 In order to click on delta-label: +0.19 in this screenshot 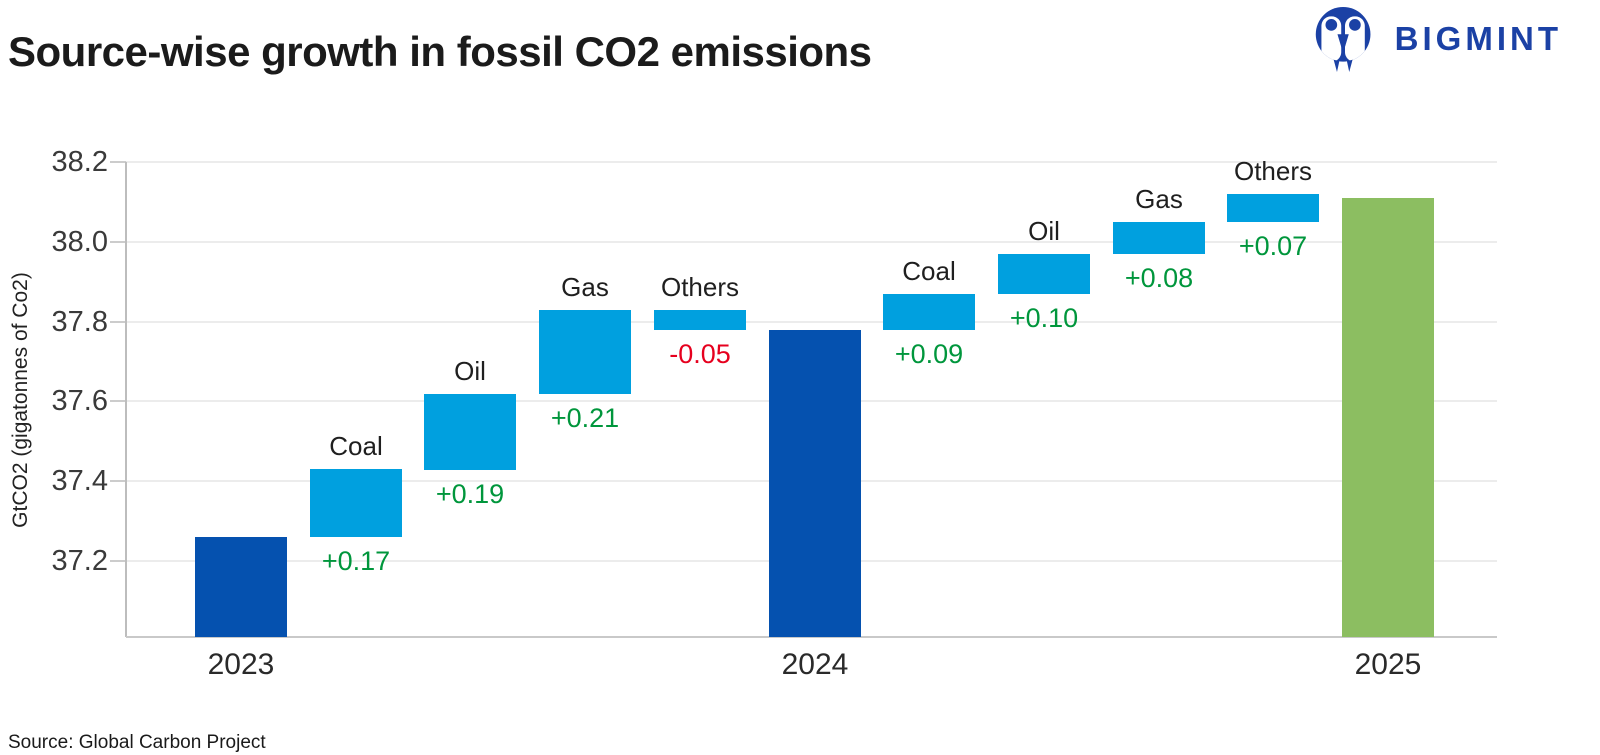, I will do `click(470, 494)`.